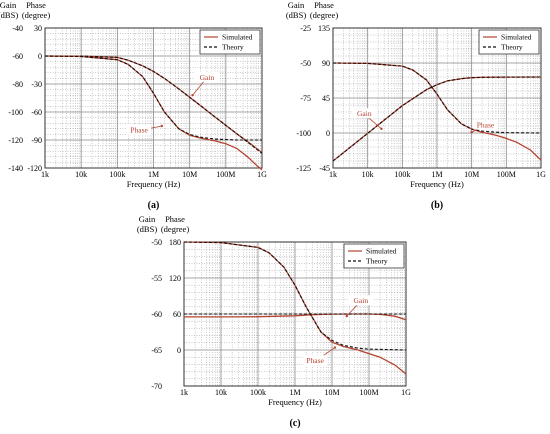 This screenshot has height=434, width=550. Describe the element at coordinates (175, 278) in the screenshot. I see `y-right-tick-label: 120` at that location.